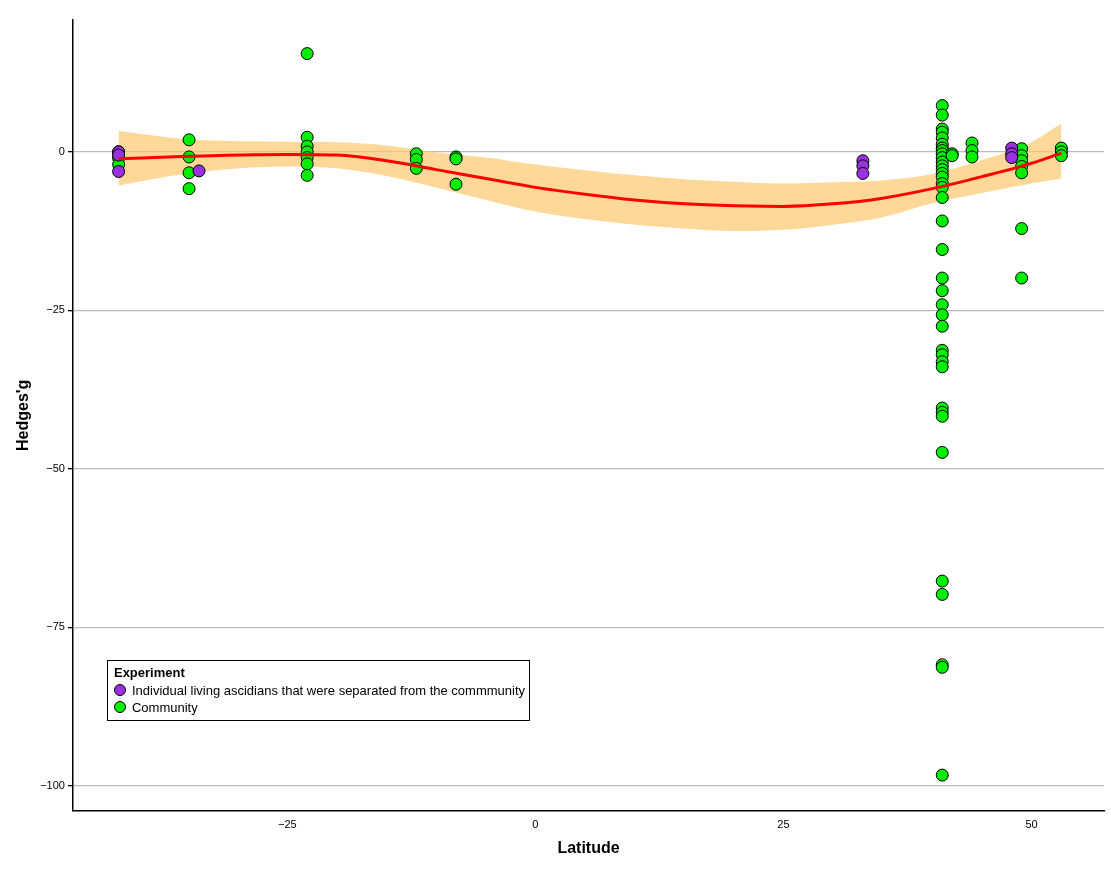  Describe the element at coordinates (287, 824) in the screenshot. I see `x-tick-label: −25` at that location.